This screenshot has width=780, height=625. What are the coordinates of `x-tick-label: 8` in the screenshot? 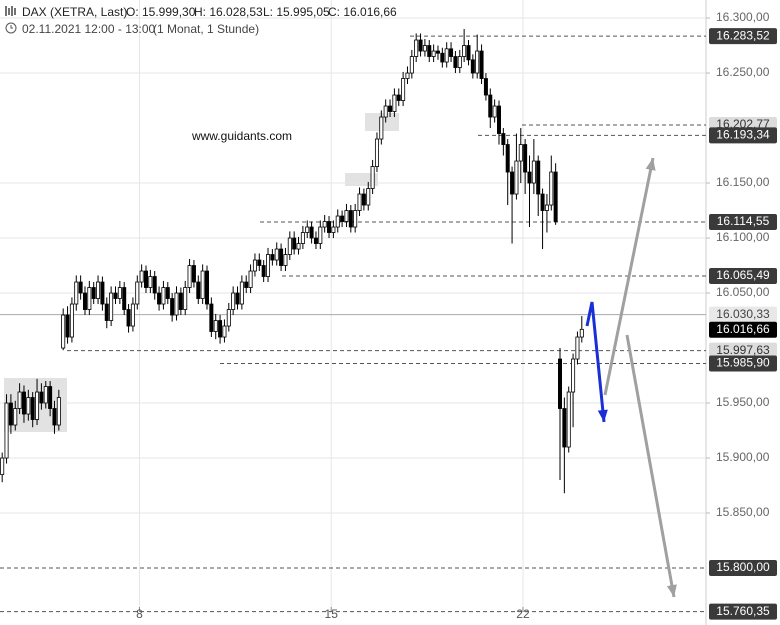 It's located at (139, 614).